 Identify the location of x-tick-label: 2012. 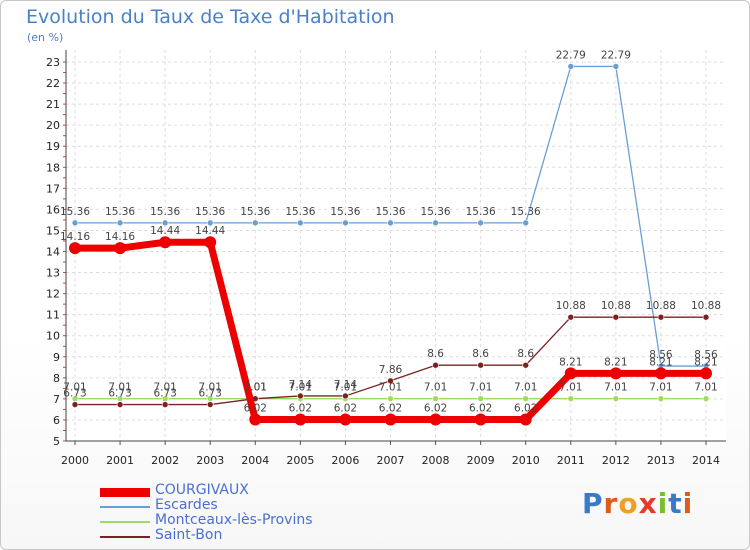
(616, 460).